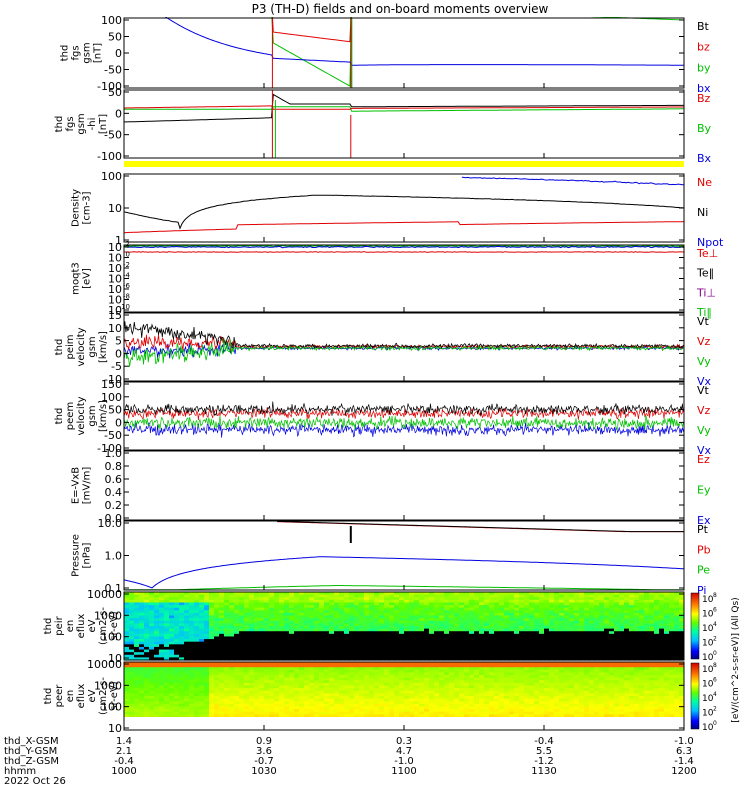 The image size is (750, 800). I want to click on orbit-label-value: -0.4, so click(124, 761).